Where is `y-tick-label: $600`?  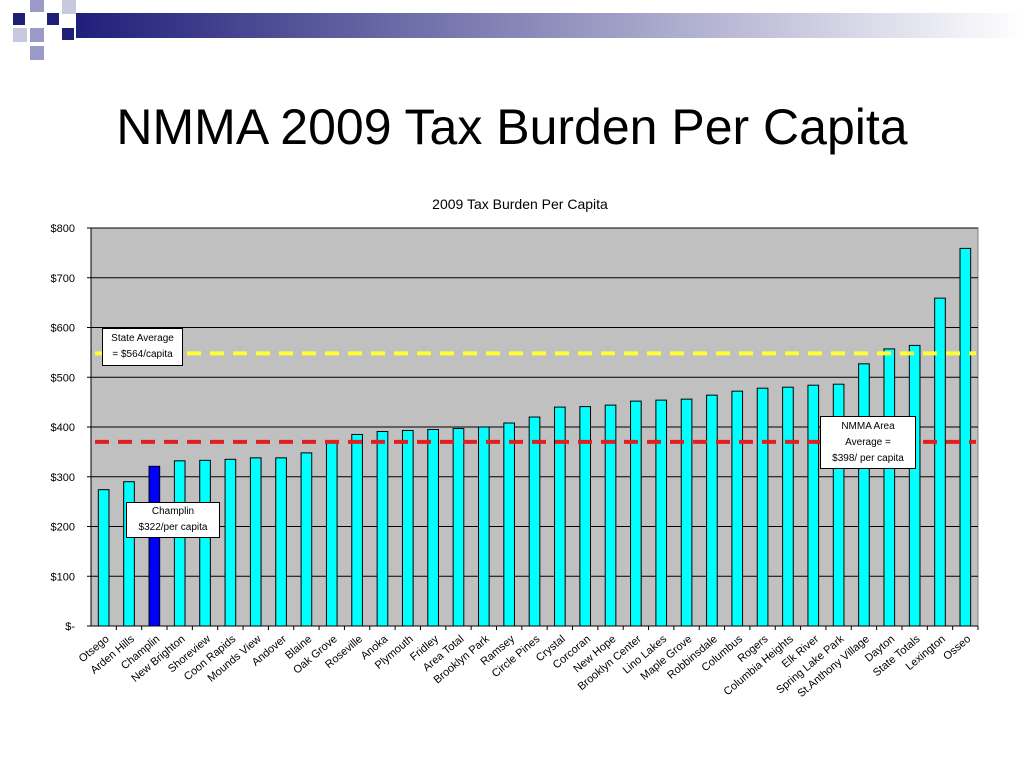 y-tick-label: $600 is located at coordinates (63, 329).